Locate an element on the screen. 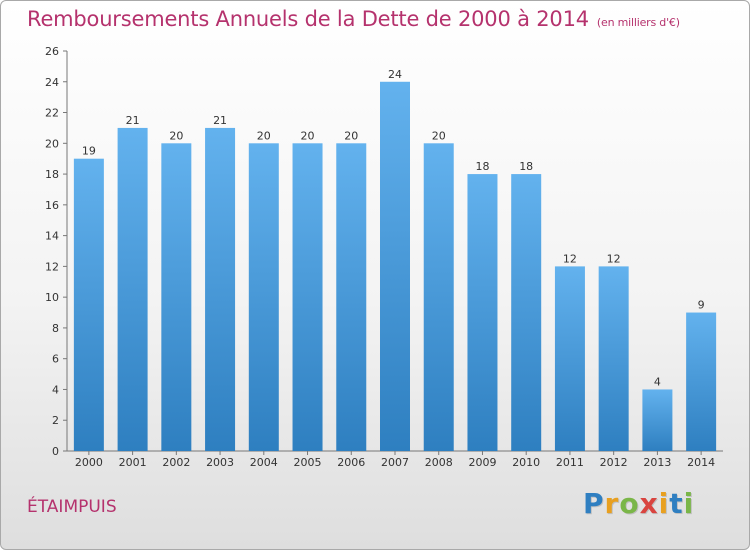 This screenshot has height=550, width=750. y-tick-label: 10 is located at coordinates (52, 297).